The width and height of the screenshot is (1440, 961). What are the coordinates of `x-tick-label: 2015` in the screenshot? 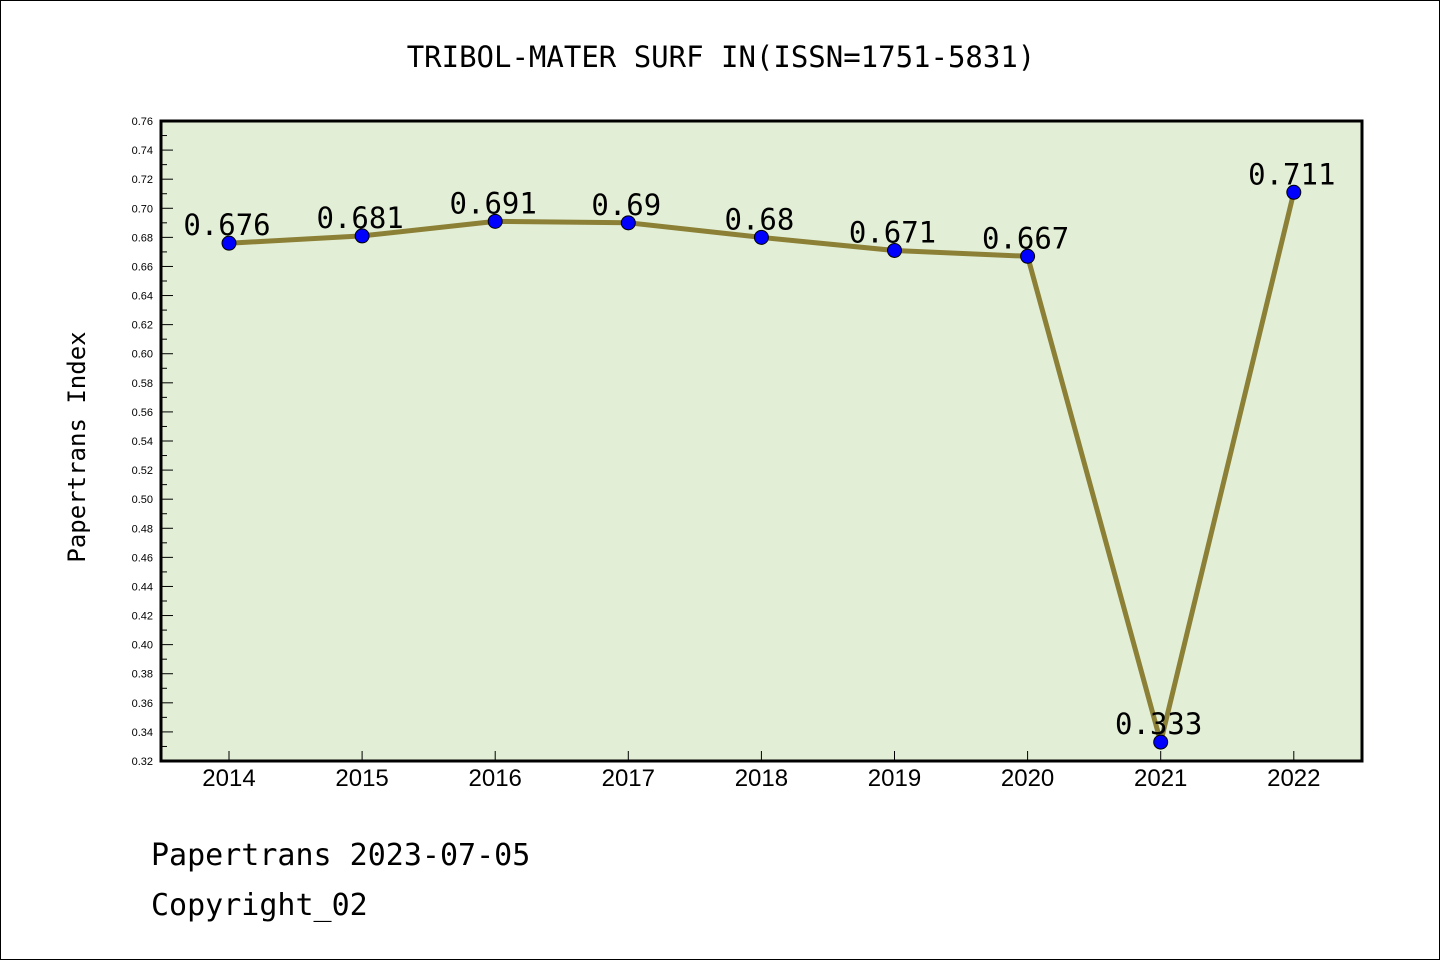 It's located at (361, 778).